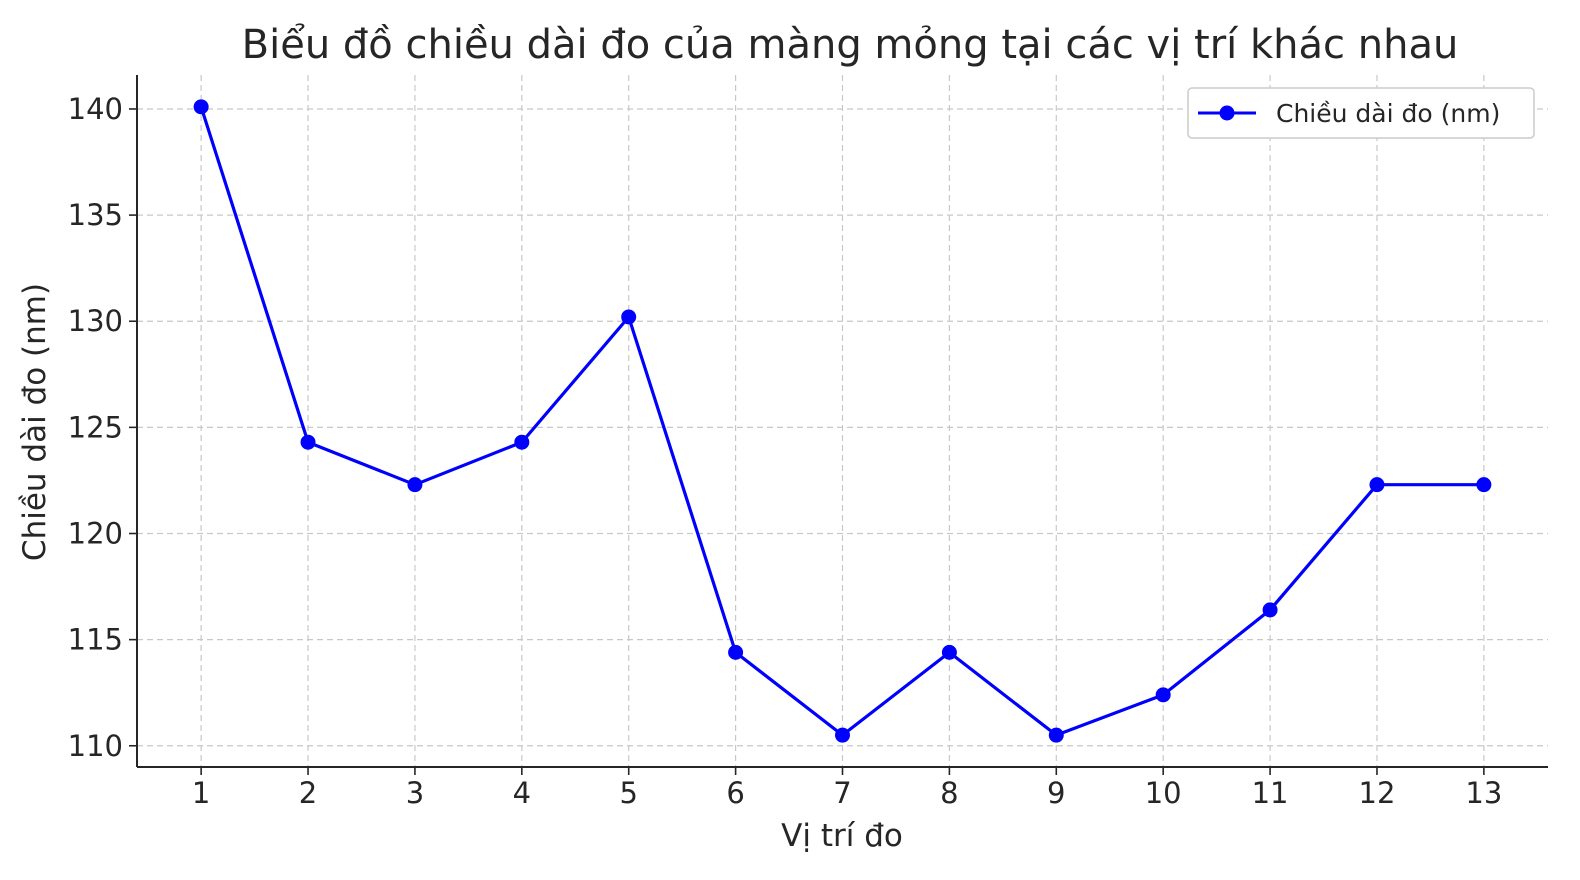 The image size is (1580, 880). Describe the element at coordinates (842, 836) in the screenshot. I see `x-axis-label: Vị trí đo` at that location.